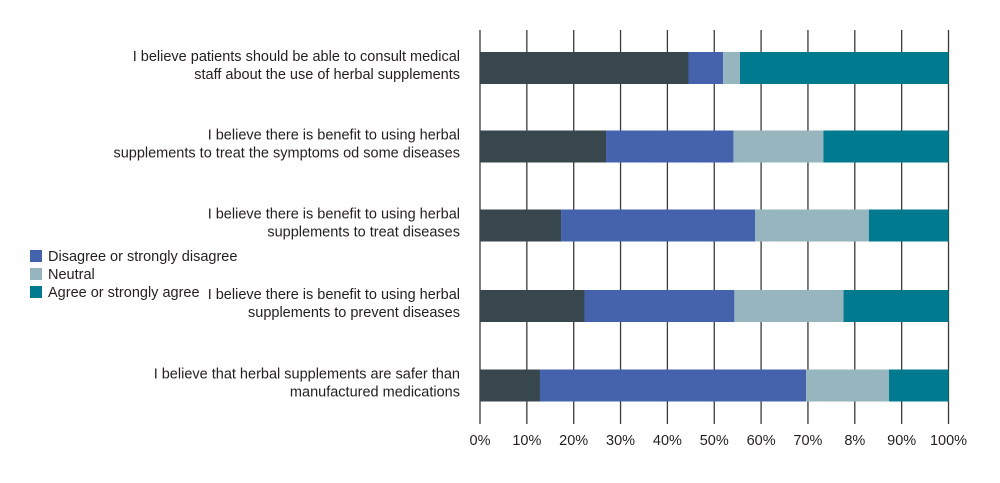 The width and height of the screenshot is (1000, 483). Describe the element at coordinates (620, 441) in the screenshot. I see `x-tick-label: 30%` at that location.